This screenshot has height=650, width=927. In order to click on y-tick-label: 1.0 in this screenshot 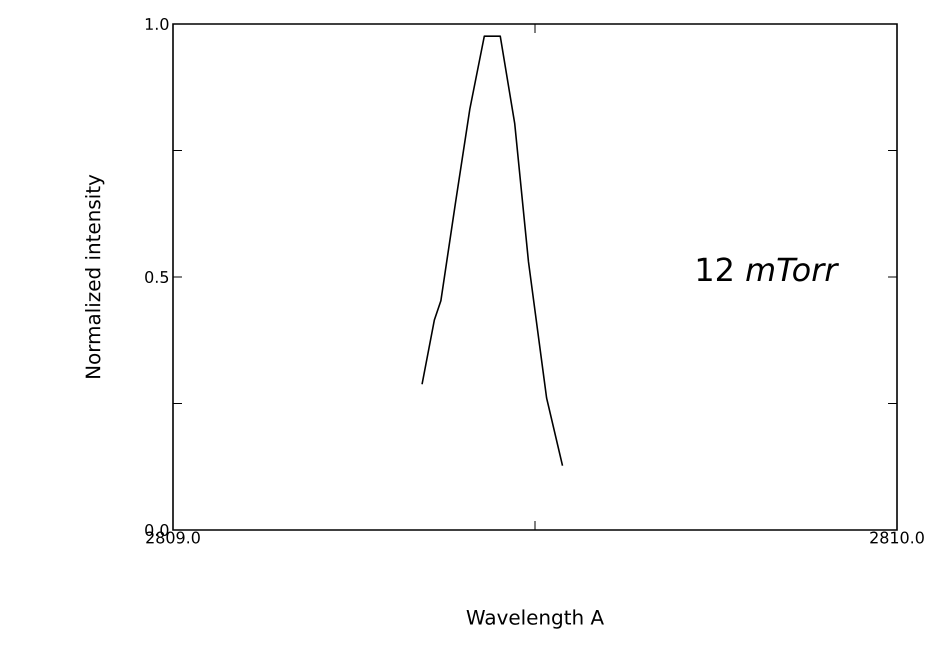, I will do `click(157, 24)`.